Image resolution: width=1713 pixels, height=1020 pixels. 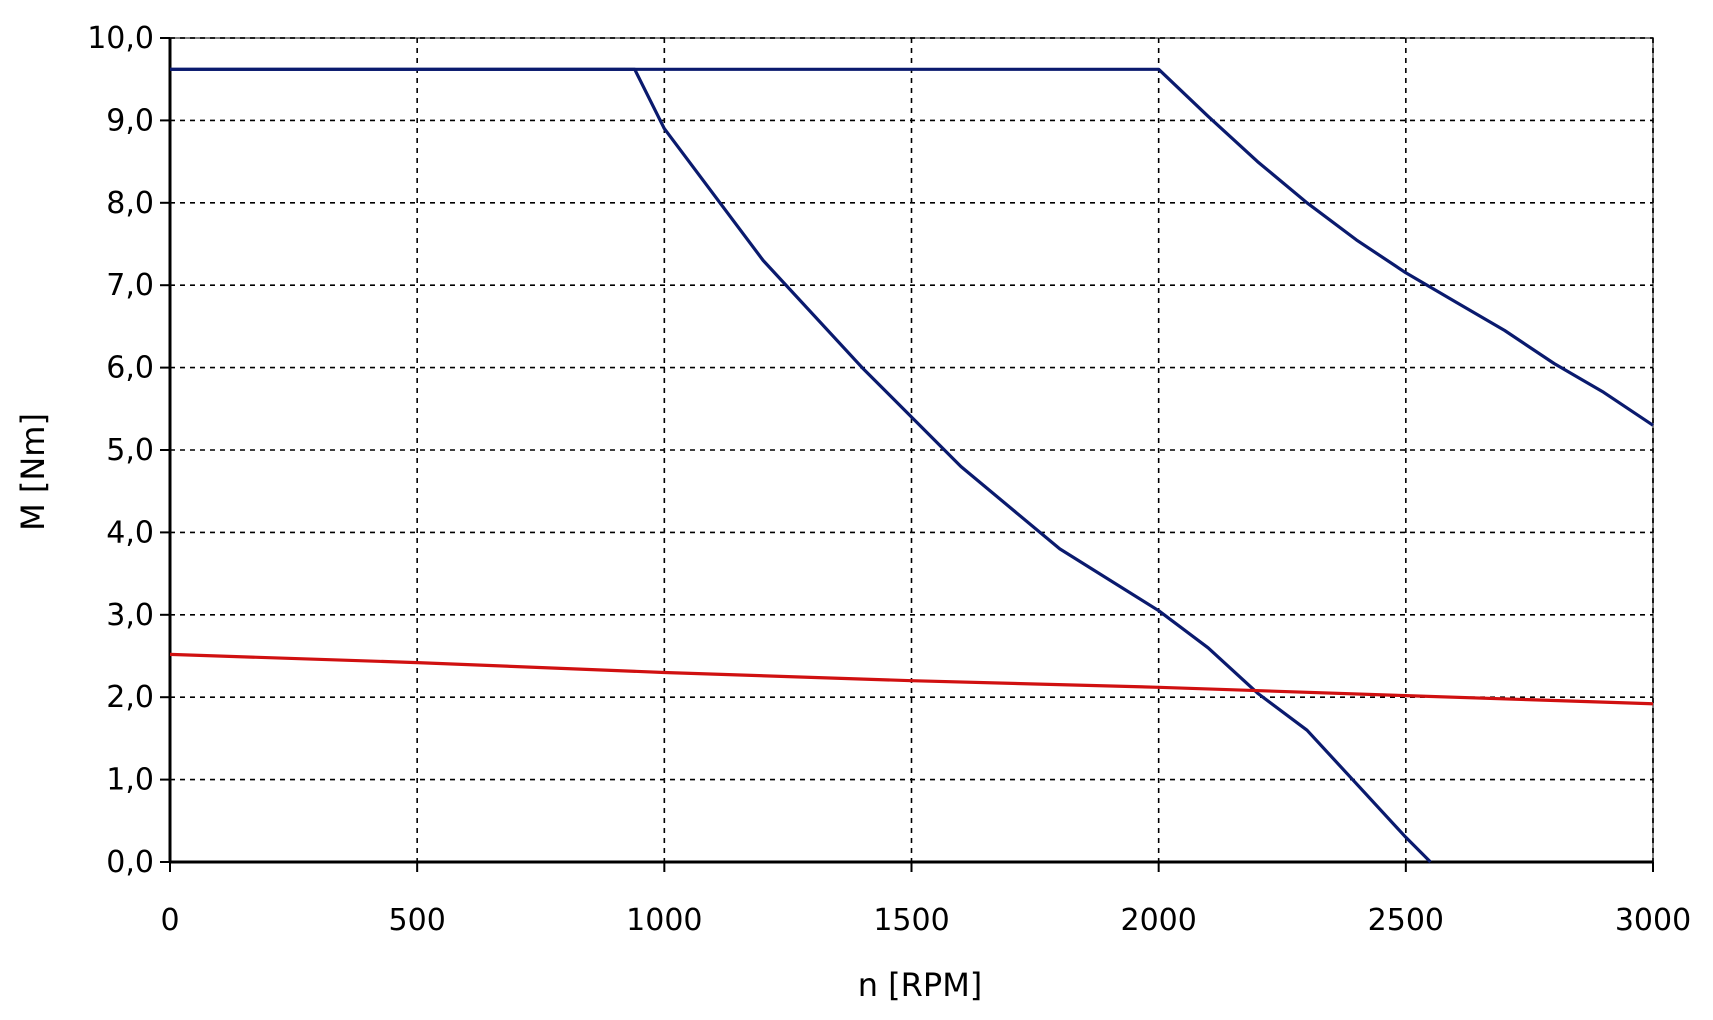 What do you see at coordinates (130, 285) in the screenshot?
I see `y-tick-label: 7,0` at bounding box center [130, 285].